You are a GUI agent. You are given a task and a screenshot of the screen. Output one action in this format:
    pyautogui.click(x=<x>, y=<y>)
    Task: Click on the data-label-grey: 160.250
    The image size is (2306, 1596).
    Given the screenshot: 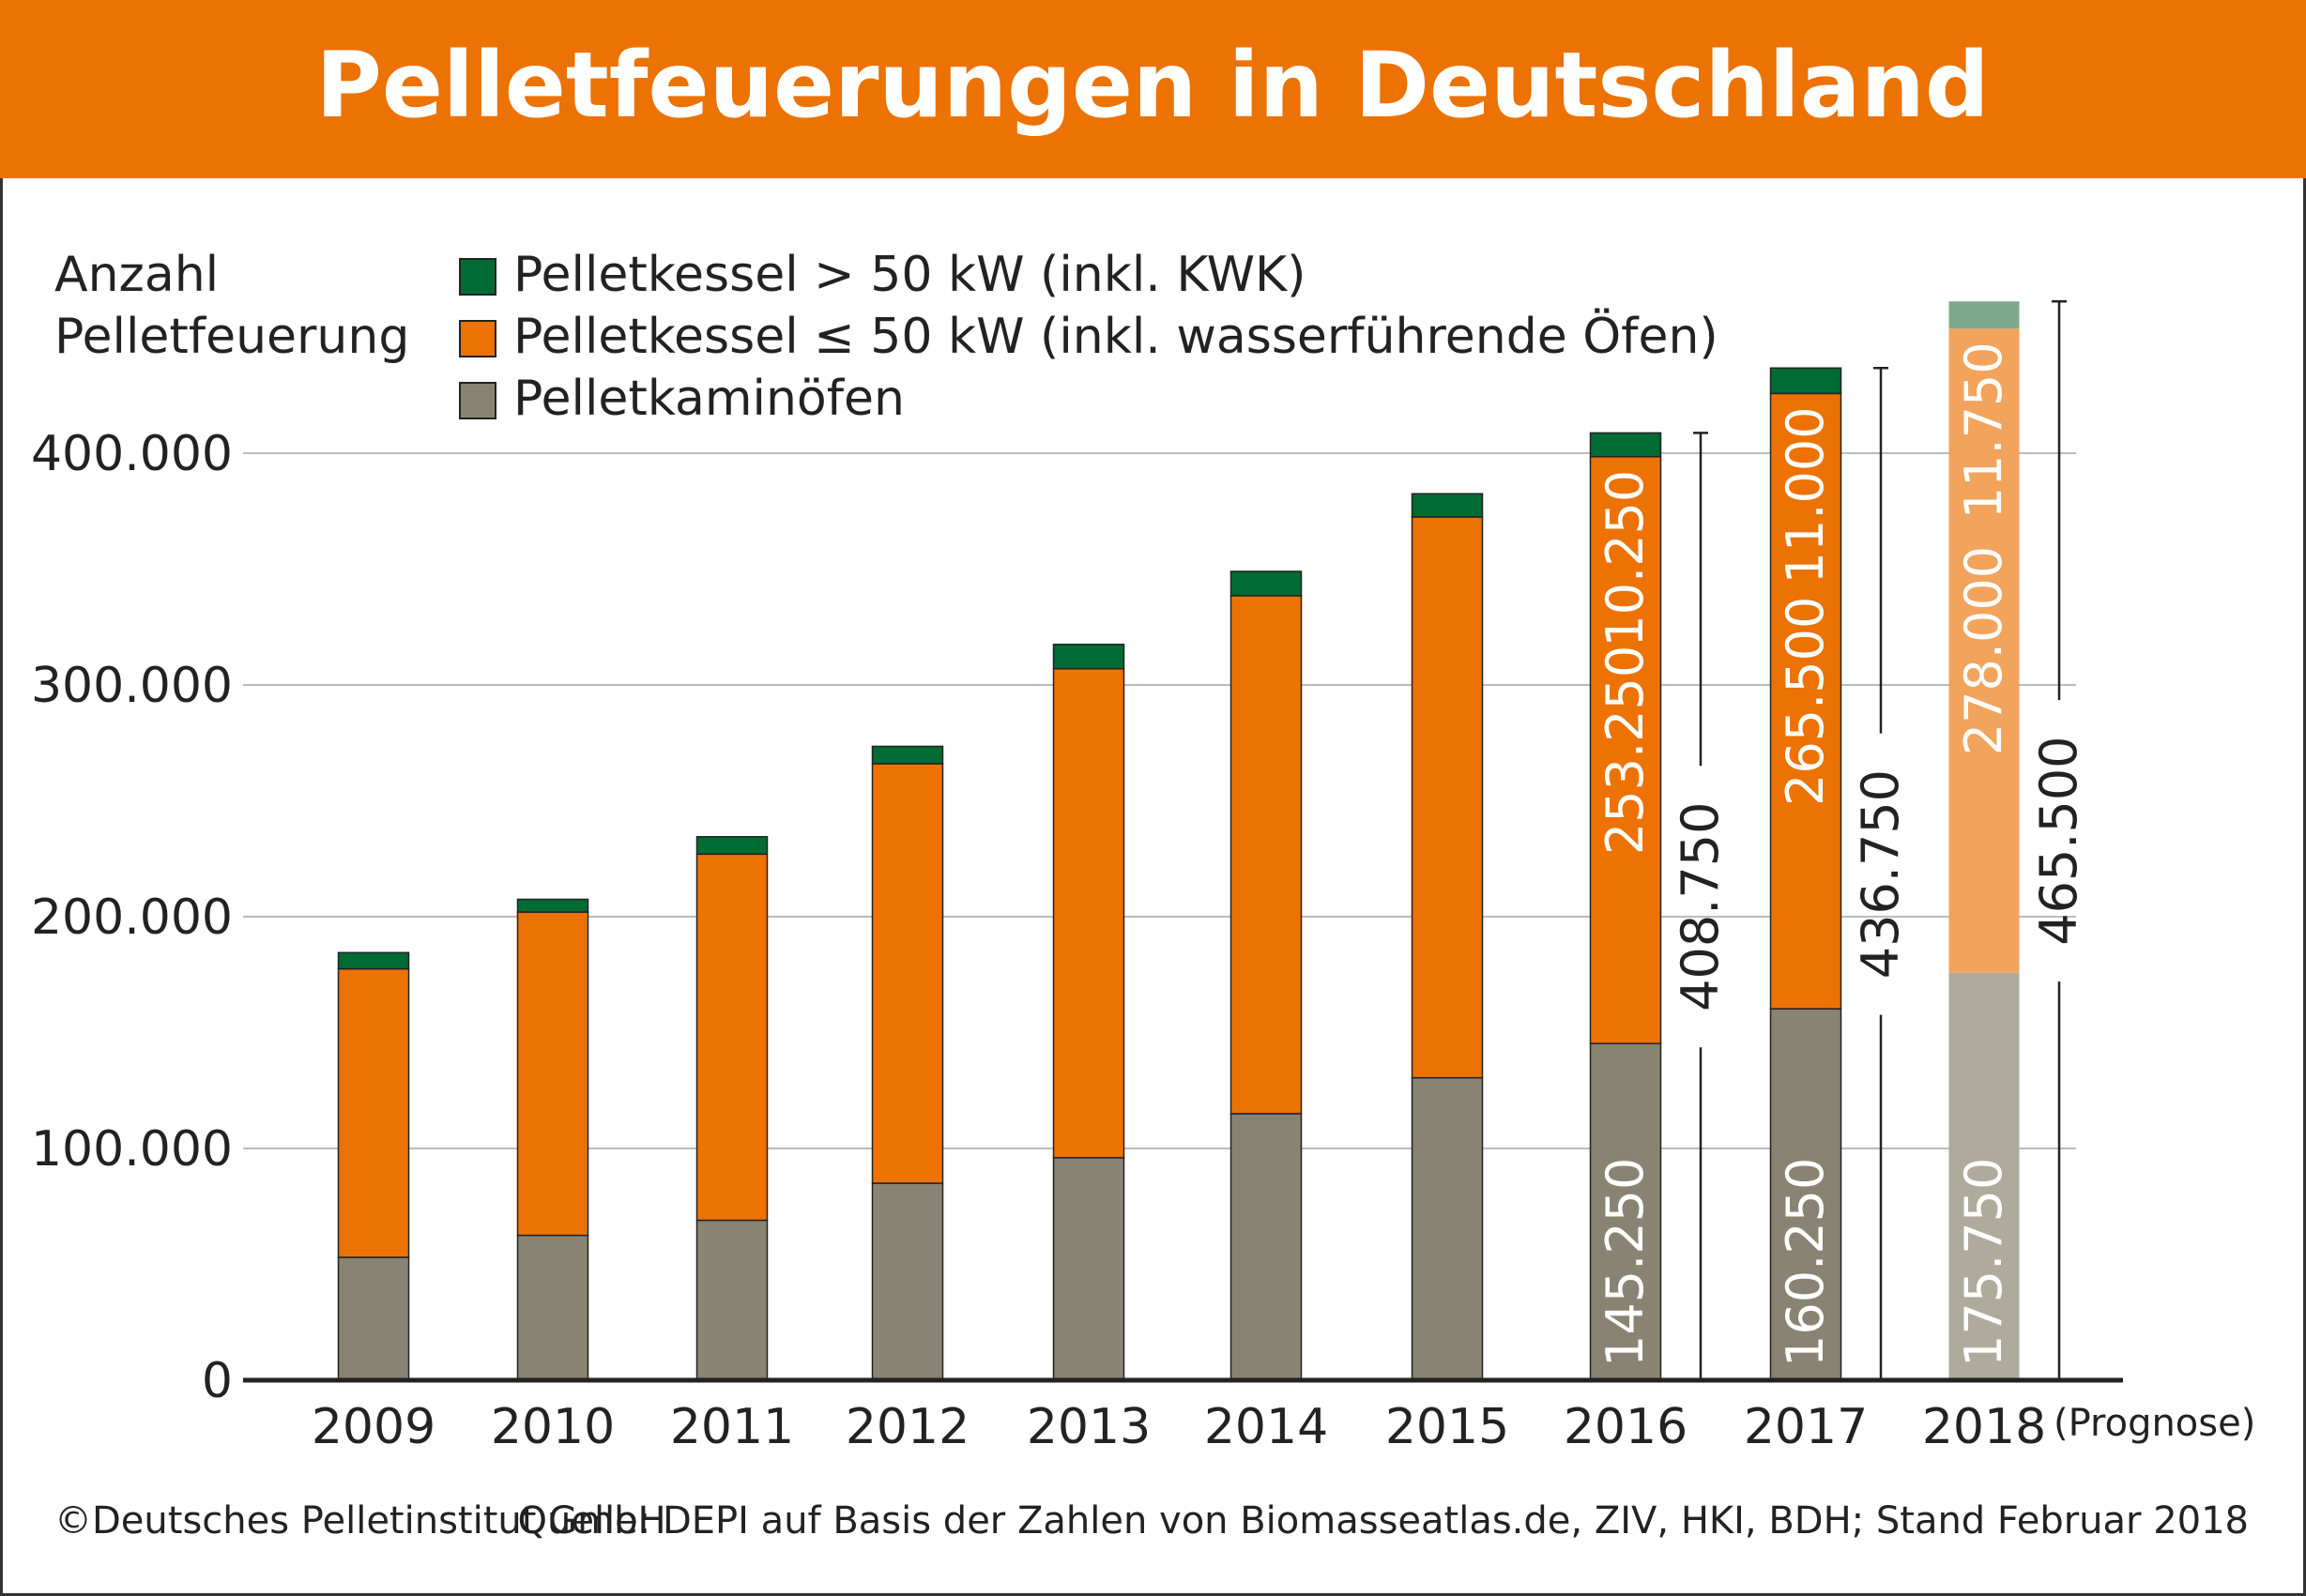 What is the action you would take?
    pyautogui.click(x=1805, y=1262)
    